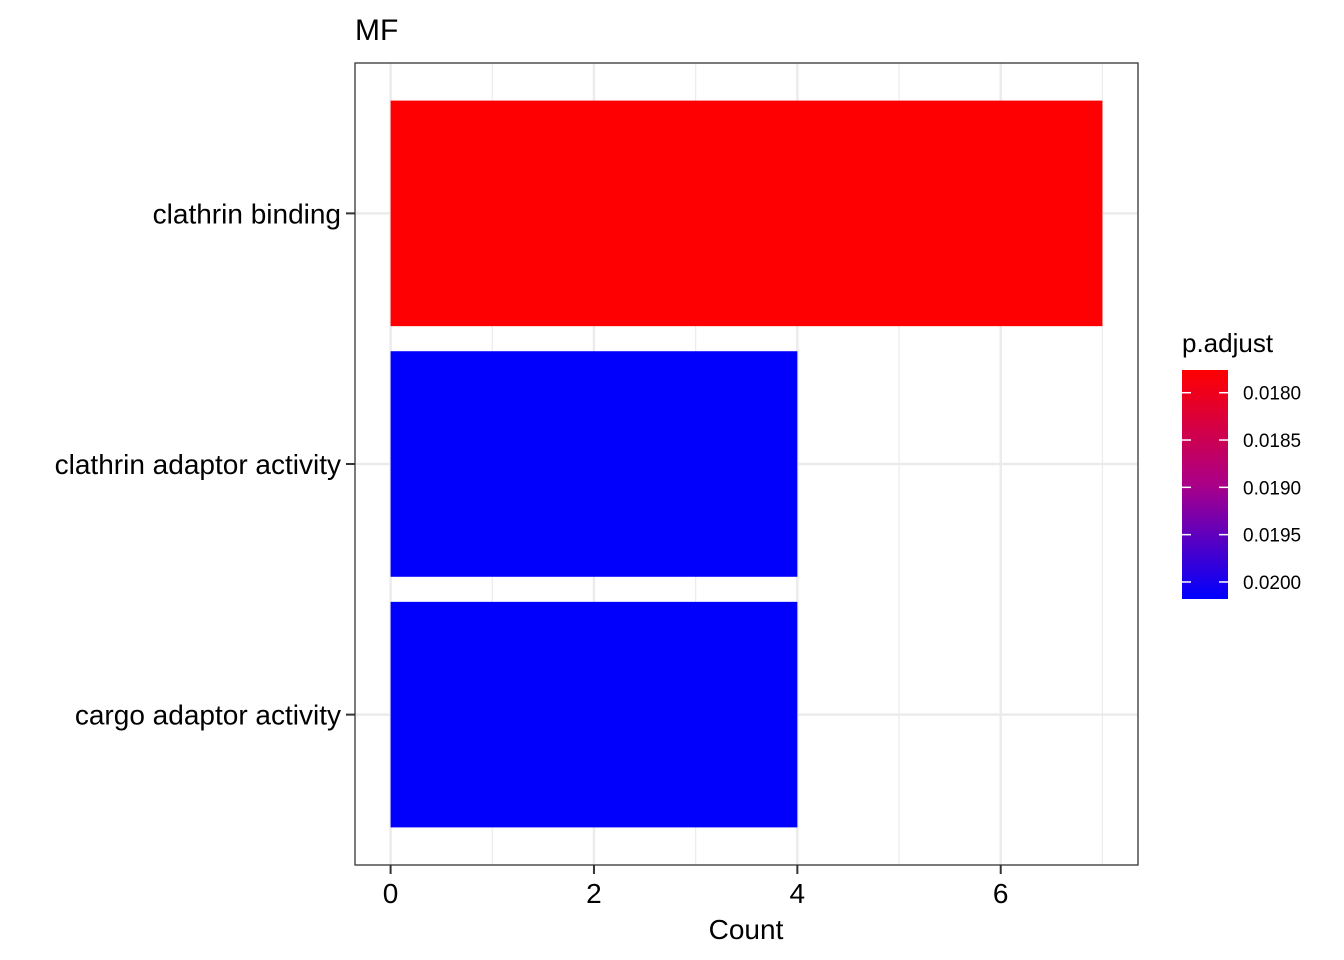  Describe the element at coordinates (1205, 484) in the screenshot. I see `legend-colorbar` at that location.